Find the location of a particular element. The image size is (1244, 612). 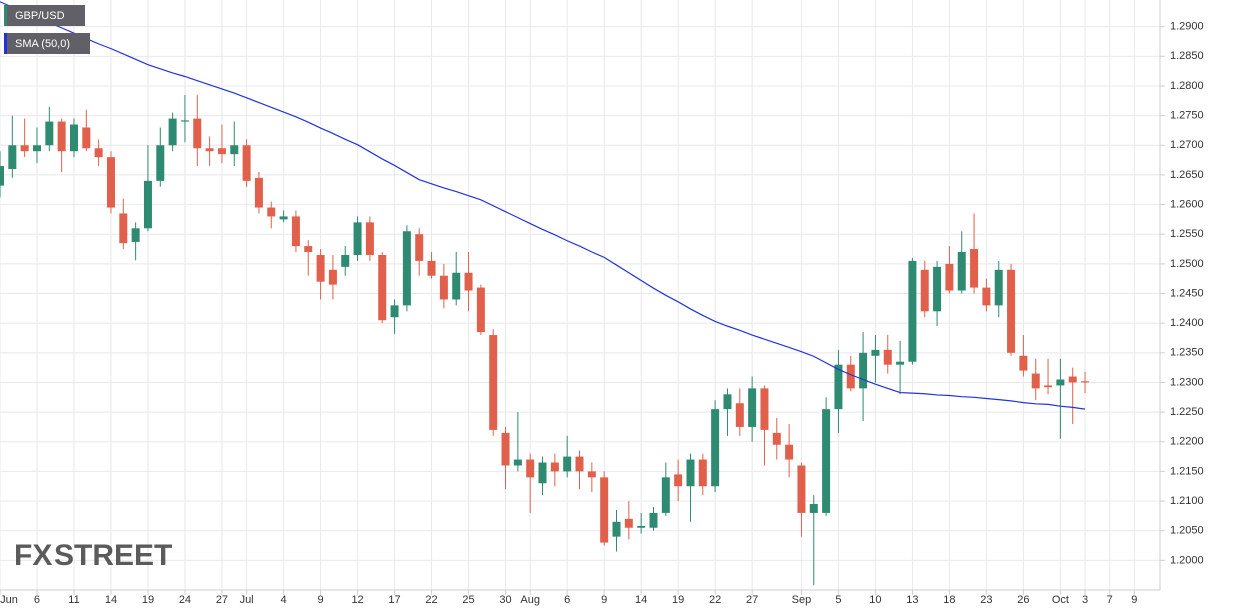

x-tick-label: Jun is located at coordinates (9, 600).